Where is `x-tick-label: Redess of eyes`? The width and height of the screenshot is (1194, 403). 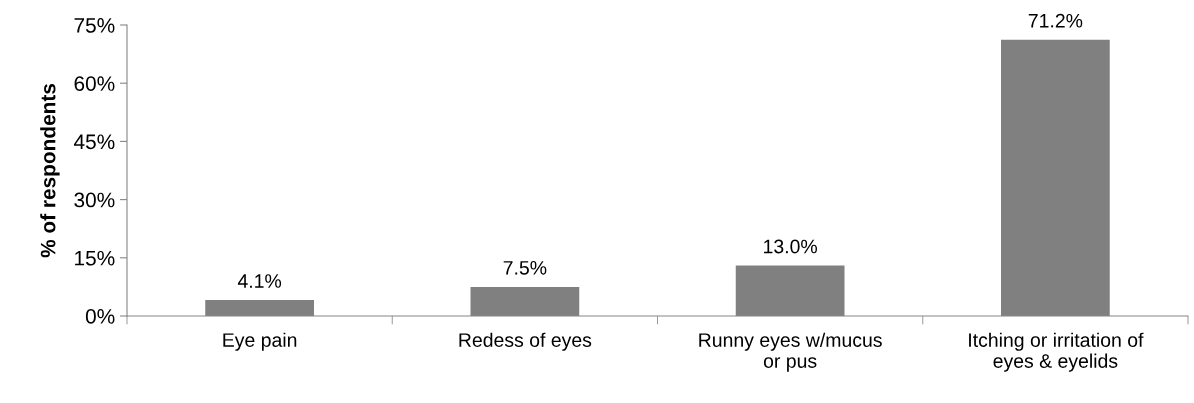
x-tick-label: Redess of eyes is located at coordinates (525, 341).